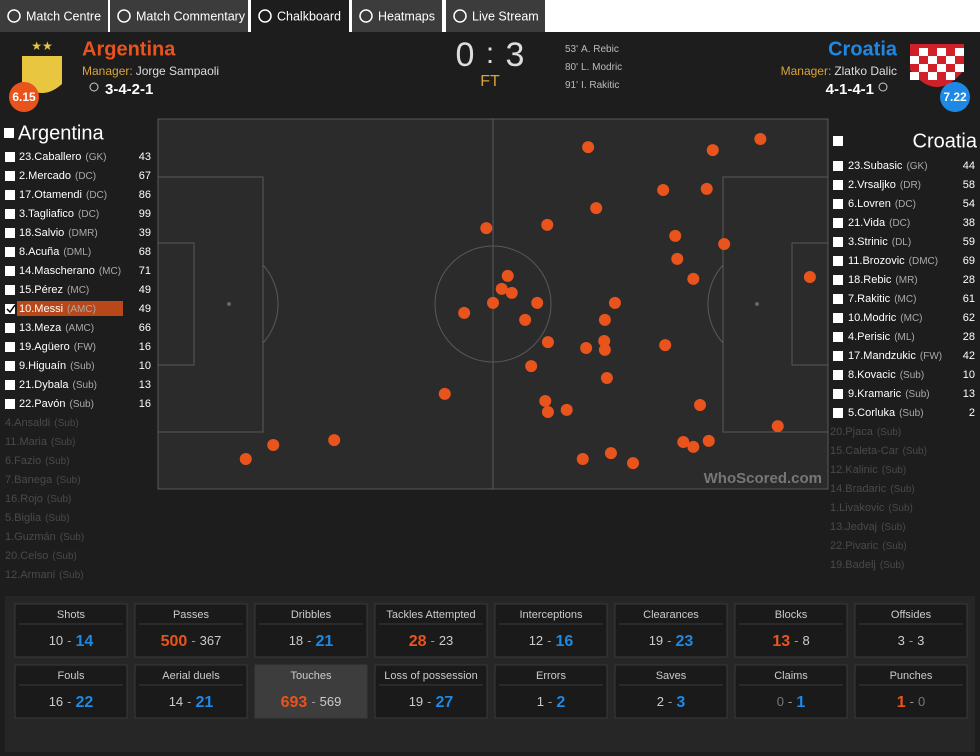 The image size is (980, 756). What do you see at coordinates (879, 223) in the screenshot?
I see `player-row: 21.Vida (DC)` at bounding box center [879, 223].